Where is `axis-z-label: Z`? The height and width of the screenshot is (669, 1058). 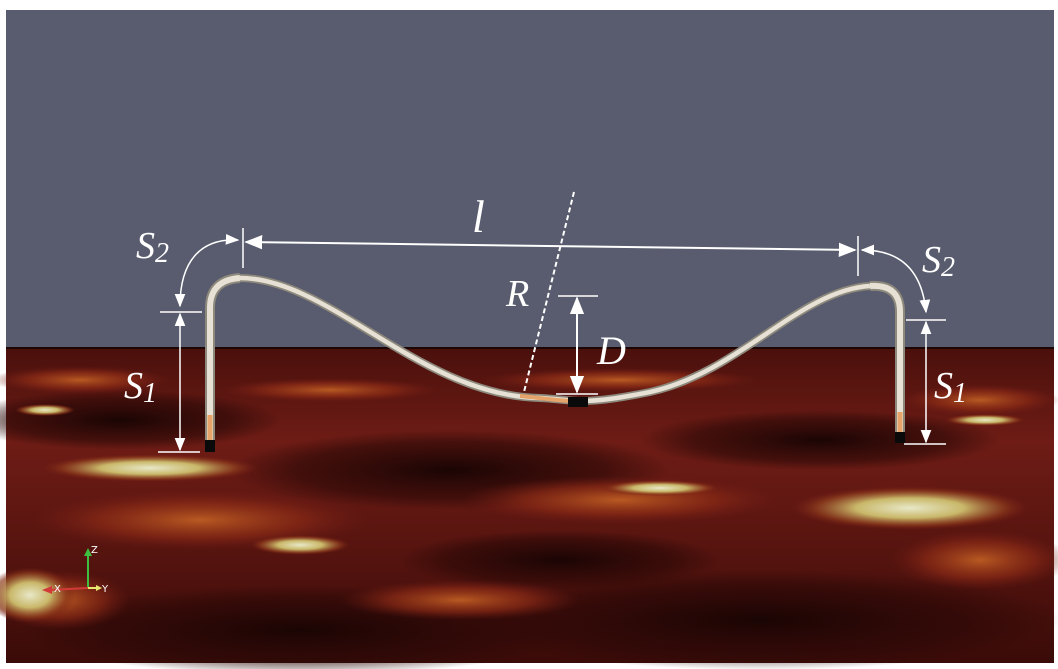
axis-z-label: Z is located at coordinates (94, 550).